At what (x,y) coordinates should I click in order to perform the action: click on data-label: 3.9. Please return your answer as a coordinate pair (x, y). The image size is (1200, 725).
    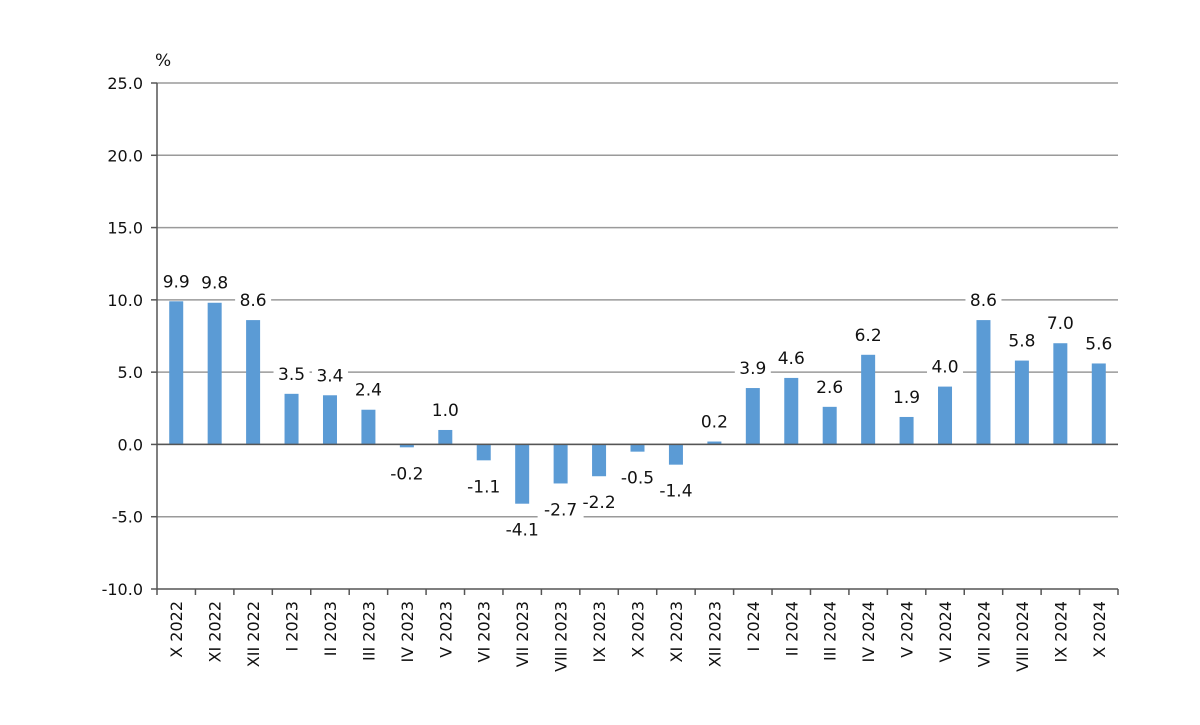
    Looking at the image, I should click on (752, 369).